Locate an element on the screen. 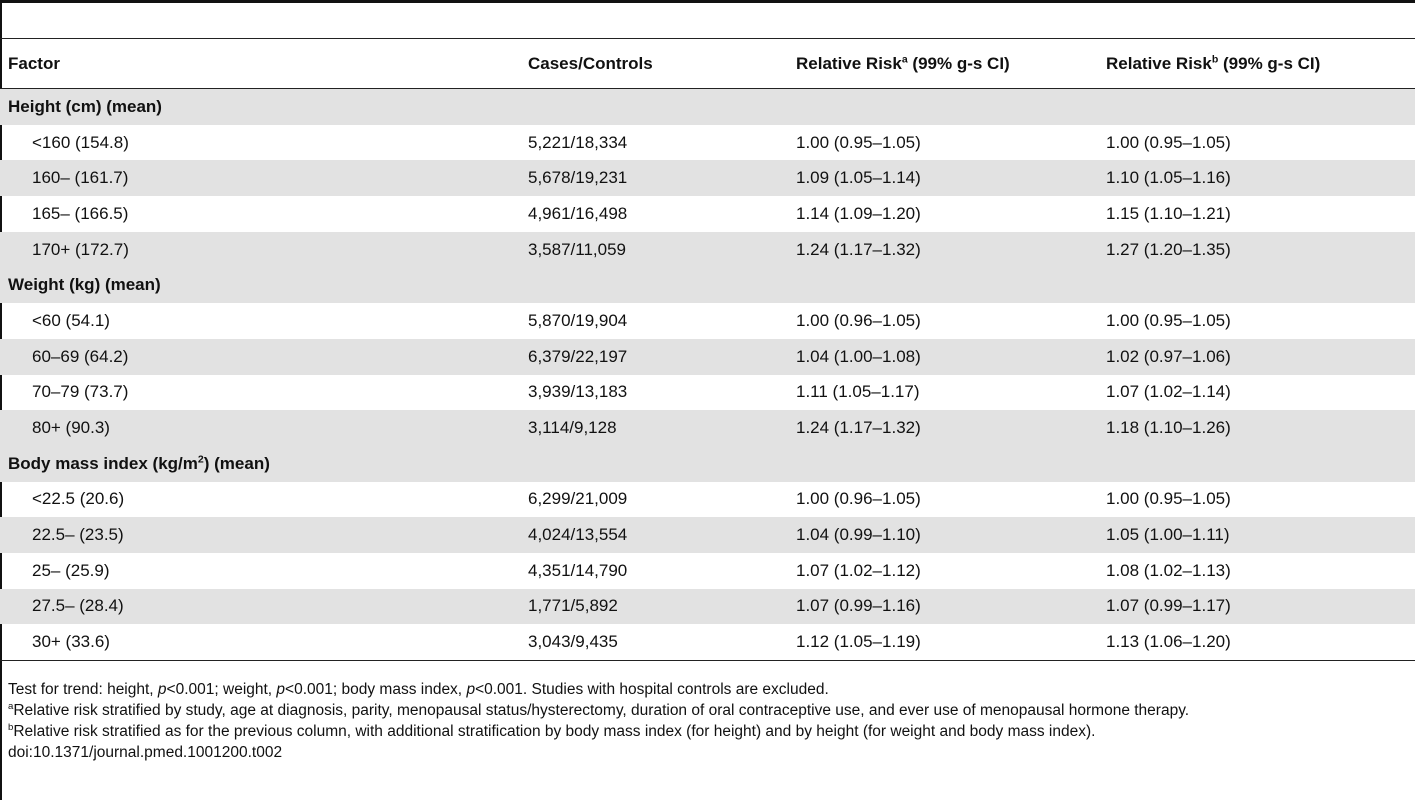  group-header-row: Body mass index (kg/m2) (mean) is located at coordinates (707, 463).